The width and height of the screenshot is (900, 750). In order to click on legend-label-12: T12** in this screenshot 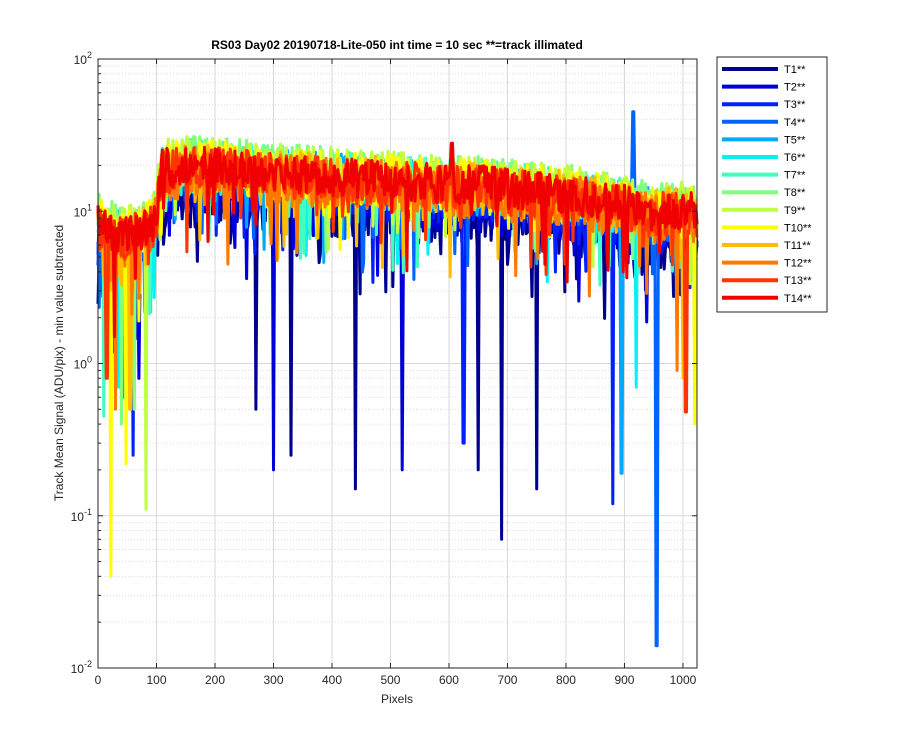, I will do `click(798, 264)`.